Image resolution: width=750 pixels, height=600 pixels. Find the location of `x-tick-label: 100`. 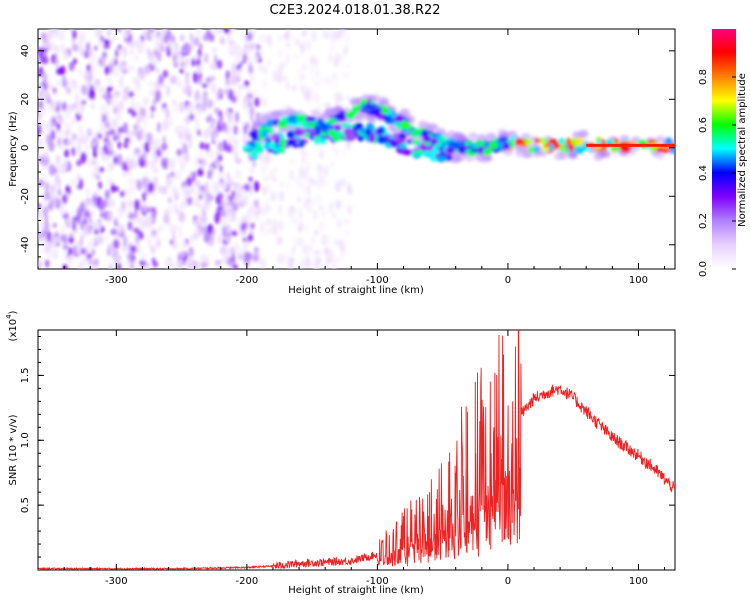

x-tick-label: 100 is located at coordinates (638, 280).